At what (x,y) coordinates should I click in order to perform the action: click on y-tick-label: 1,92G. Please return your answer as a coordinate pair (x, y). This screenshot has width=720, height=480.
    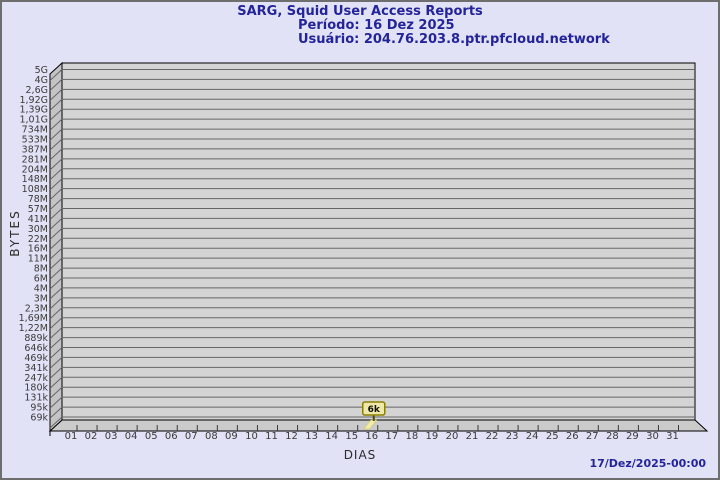
    Looking at the image, I should click on (33, 100).